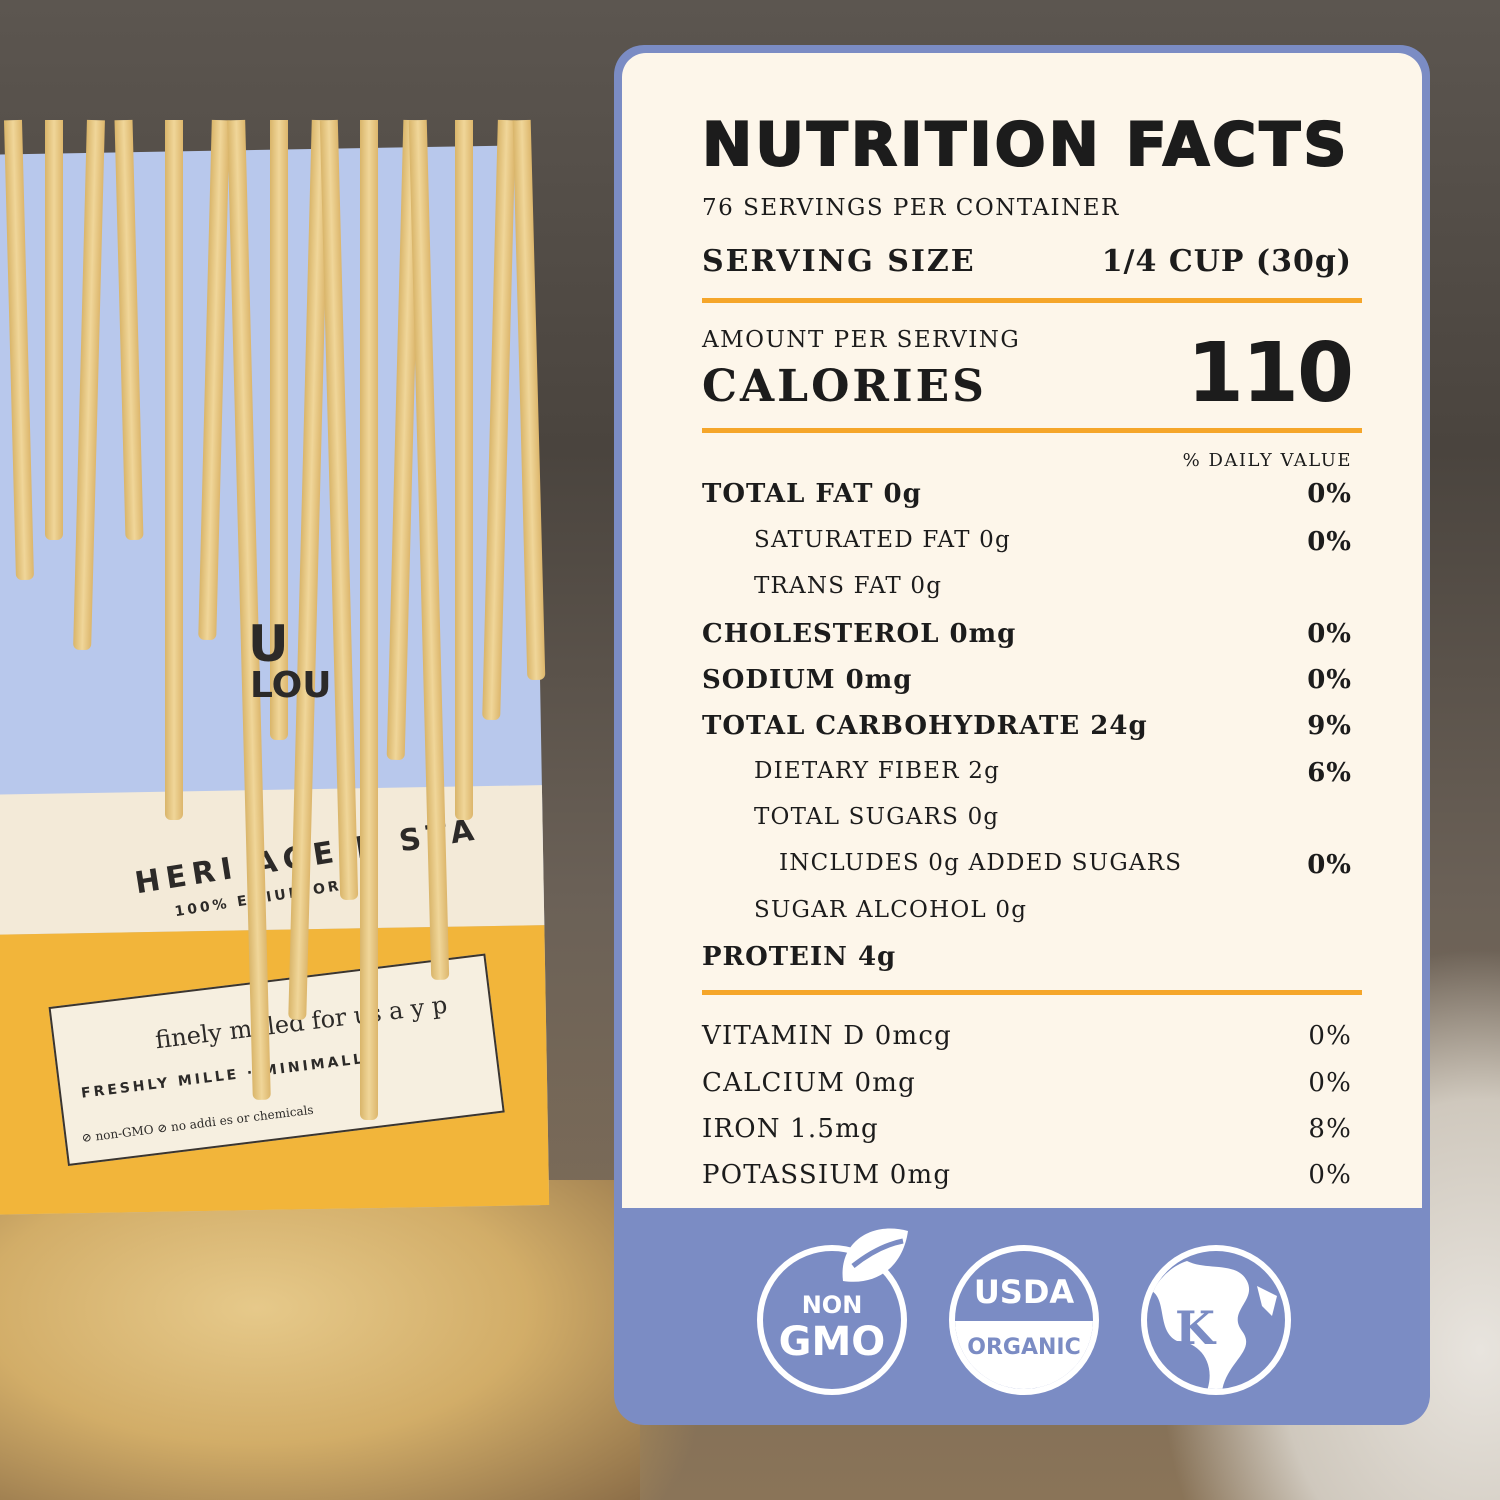 The width and height of the screenshot is (1500, 1500). What do you see at coordinates (1329, 773) in the screenshot?
I see `nutrient-daily-value: 6%` at bounding box center [1329, 773].